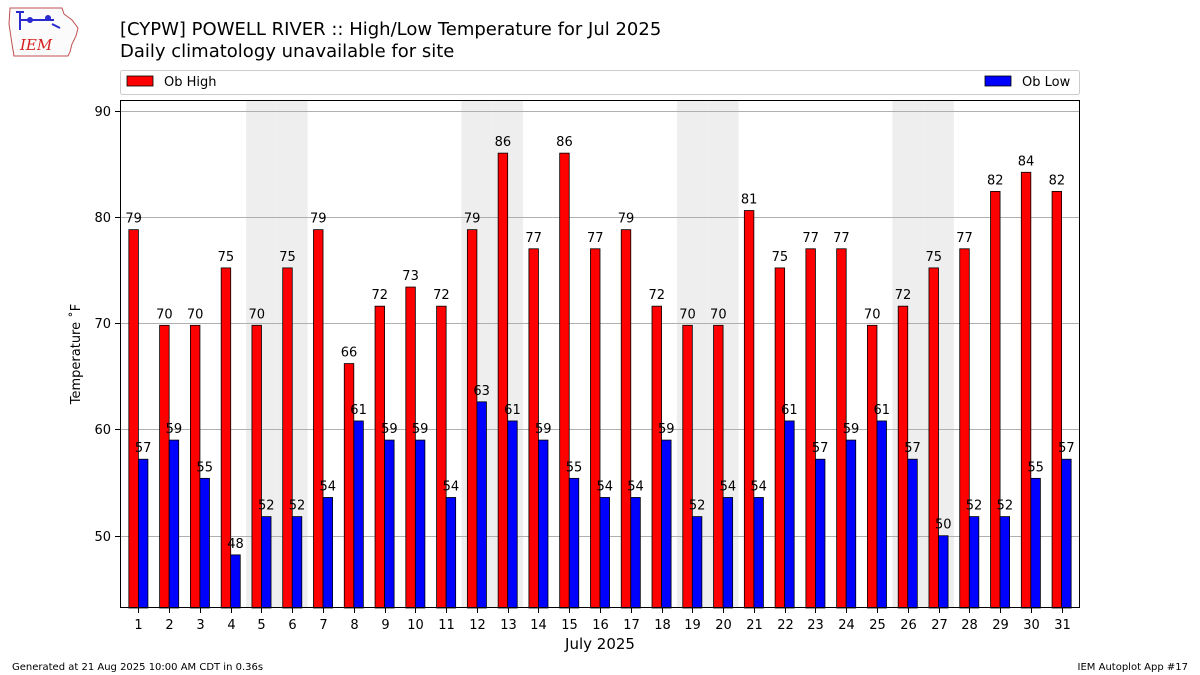  What do you see at coordinates (266, 506) in the screenshot?
I see `bar-label-low-day-5: 52` at bounding box center [266, 506].